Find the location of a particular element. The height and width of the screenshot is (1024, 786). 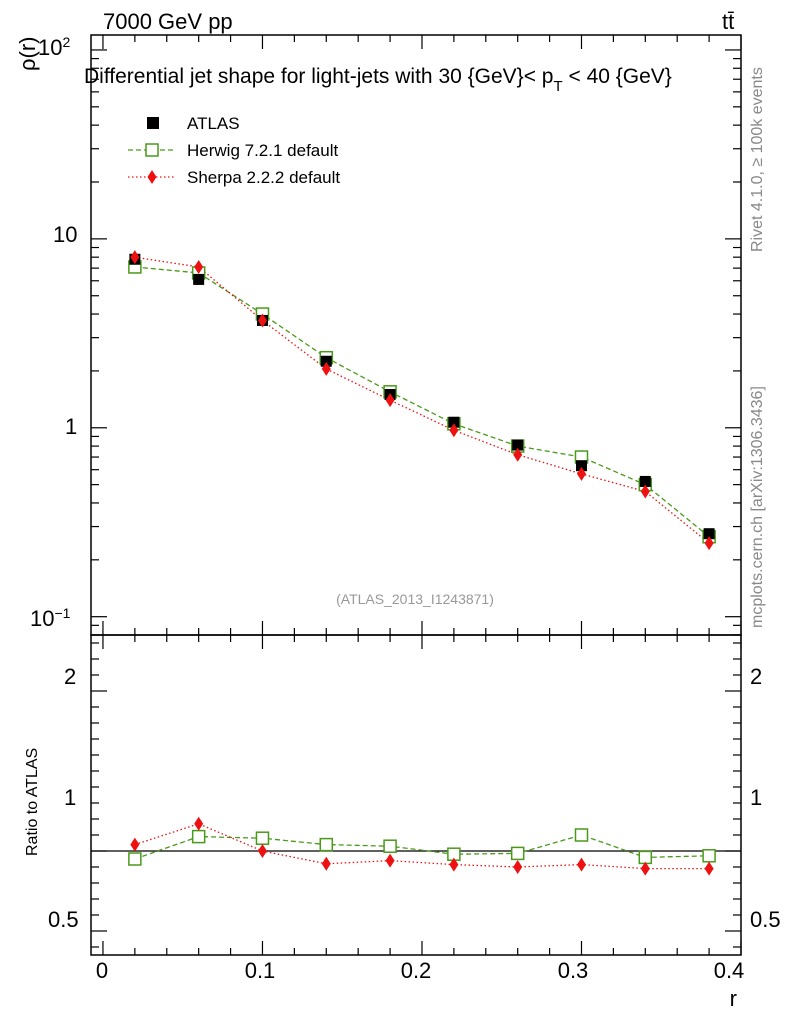

legend-label-sherpa: Sherpa 2.2.2 default is located at coordinates (263, 177).